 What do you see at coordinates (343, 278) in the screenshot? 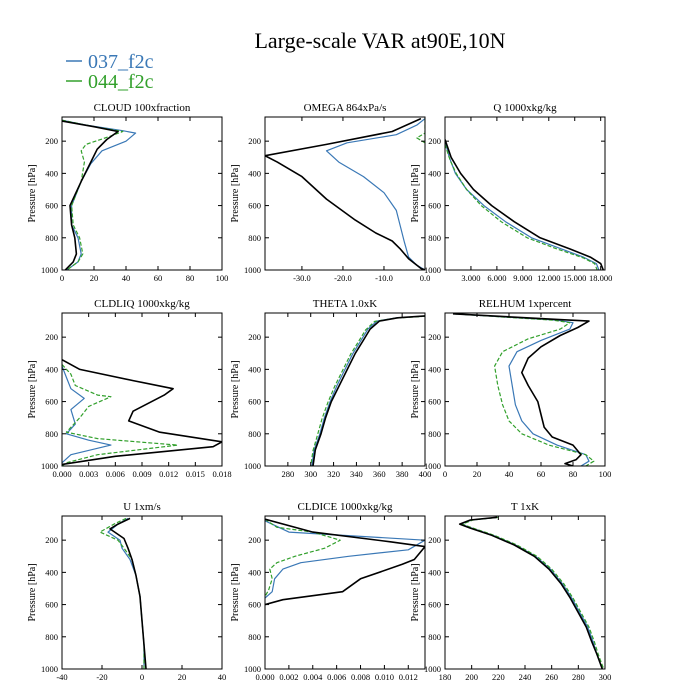
I see `panel-1-xtick-label: -20.0` at bounding box center [343, 278].